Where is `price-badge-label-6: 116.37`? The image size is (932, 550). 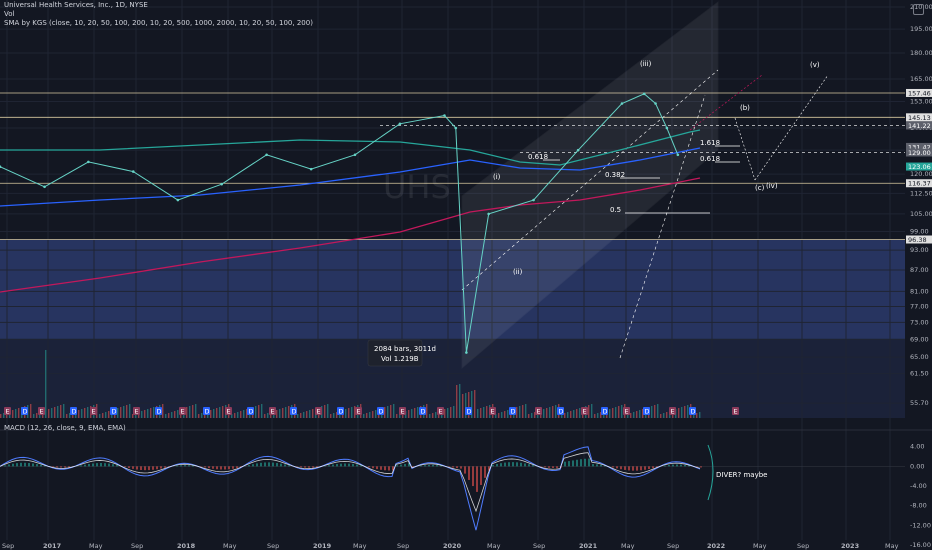 price-badge-label-6: 116.37 is located at coordinates (919, 184).